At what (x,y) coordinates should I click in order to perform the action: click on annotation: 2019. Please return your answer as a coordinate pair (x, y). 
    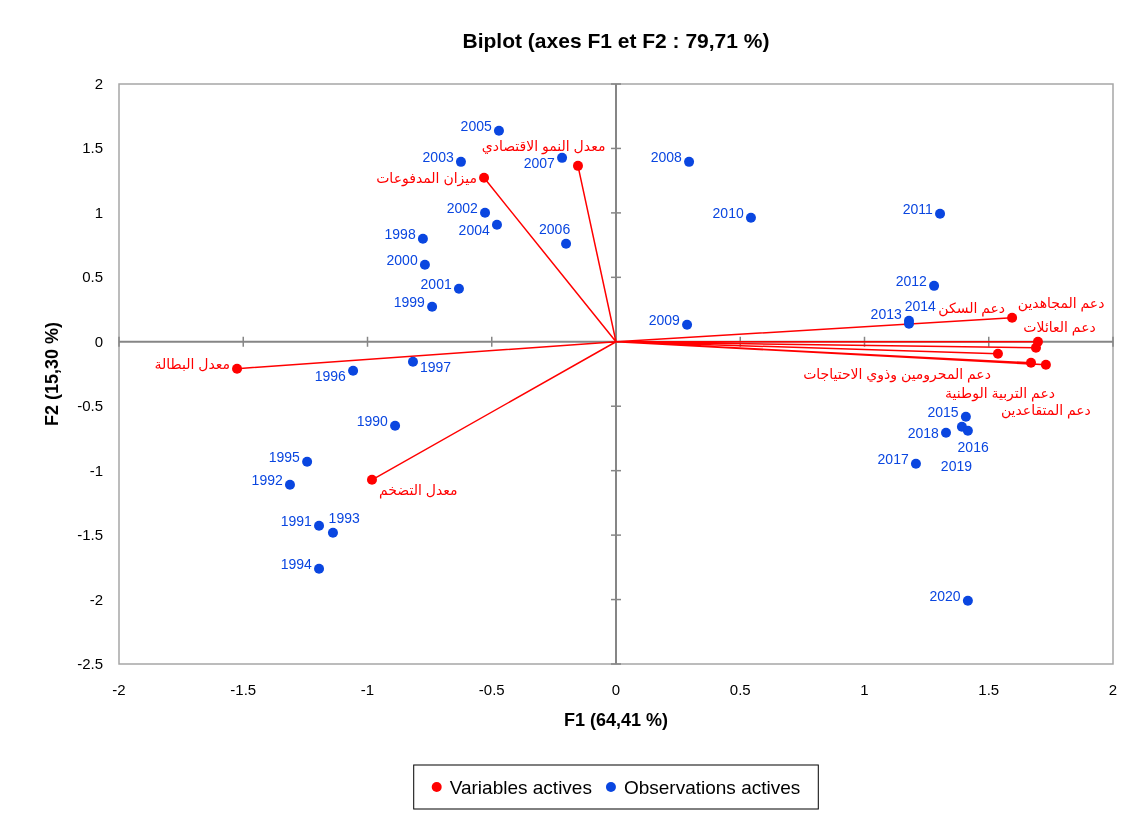
    Looking at the image, I should click on (956, 465).